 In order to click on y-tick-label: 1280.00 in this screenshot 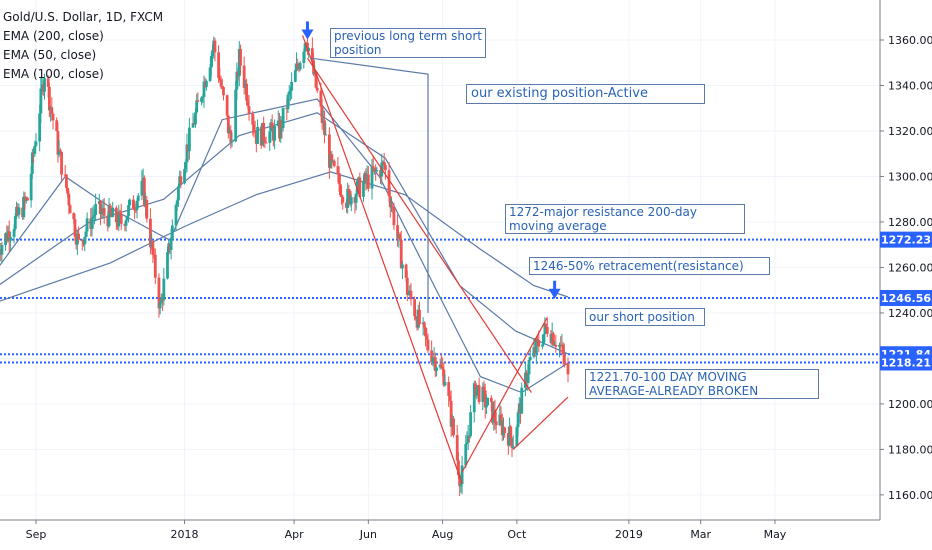, I will do `click(910, 222)`.